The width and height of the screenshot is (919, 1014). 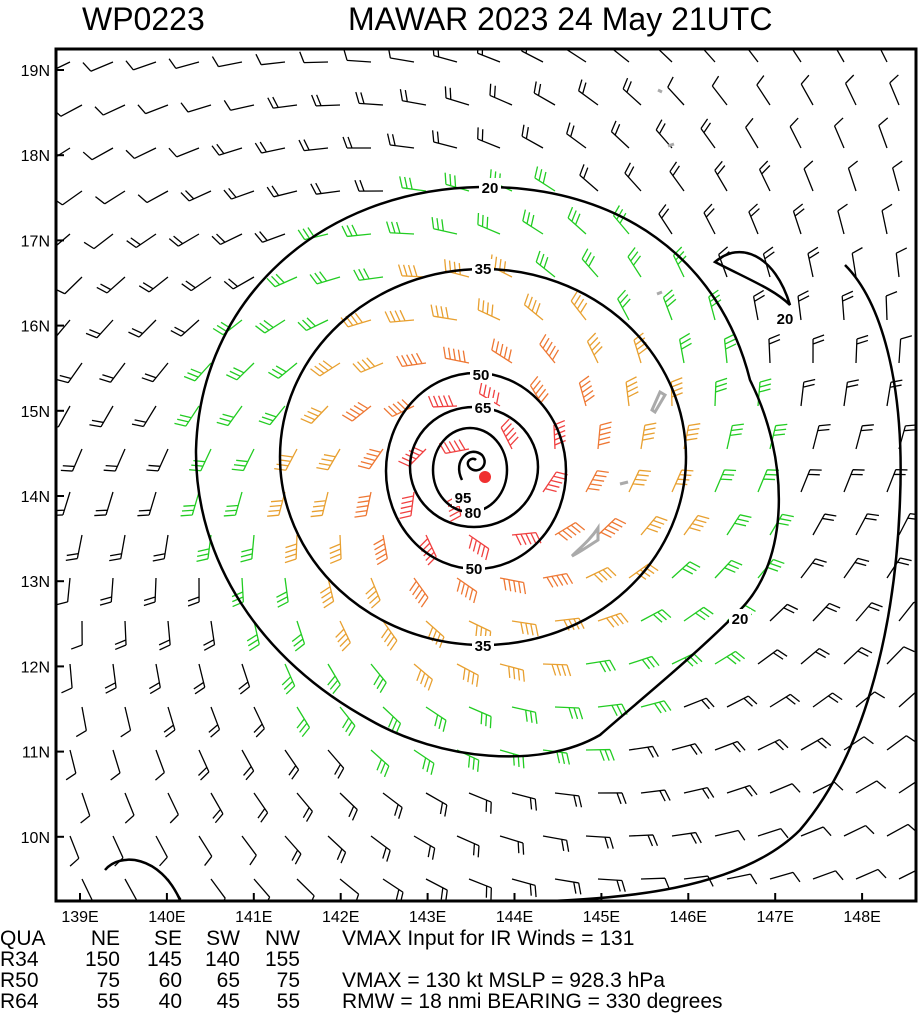 What do you see at coordinates (36, 753) in the screenshot?
I see `lat-label: 11N` at bounding box center [36, 753].